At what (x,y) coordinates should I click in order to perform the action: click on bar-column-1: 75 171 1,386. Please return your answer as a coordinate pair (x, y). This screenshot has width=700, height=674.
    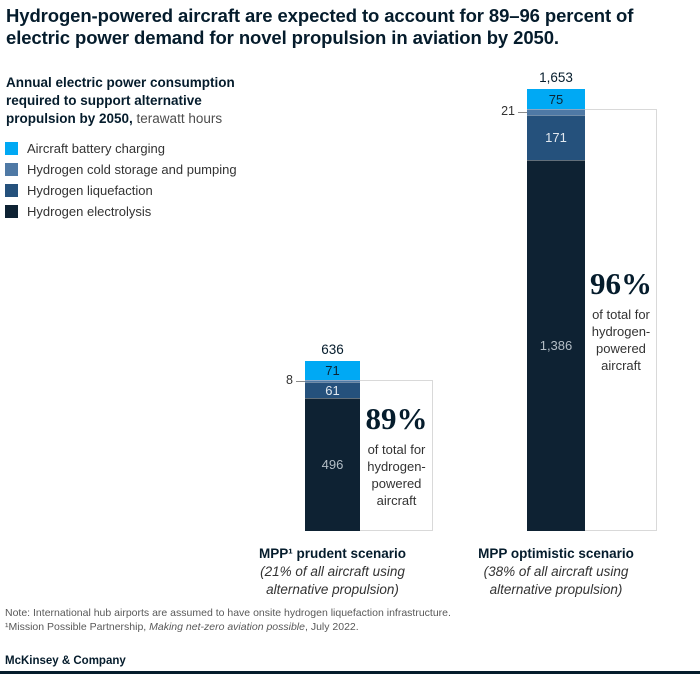
    Looking at the image, I should click on (556, 310).